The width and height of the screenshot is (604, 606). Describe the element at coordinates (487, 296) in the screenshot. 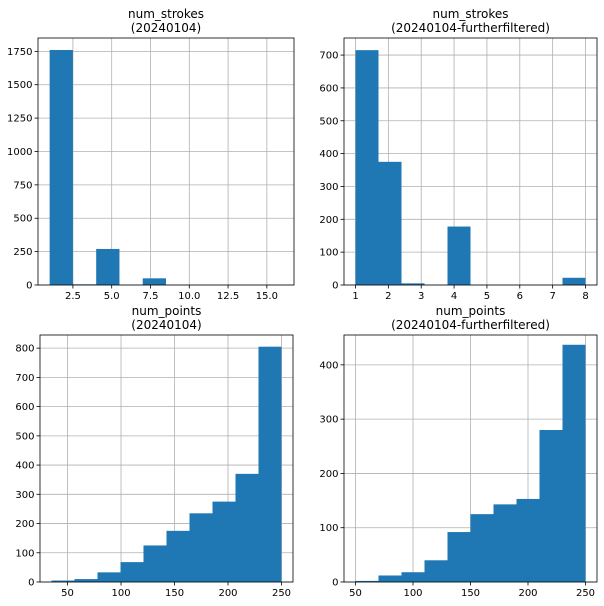

I see `x-tick-label: 5` at that location.